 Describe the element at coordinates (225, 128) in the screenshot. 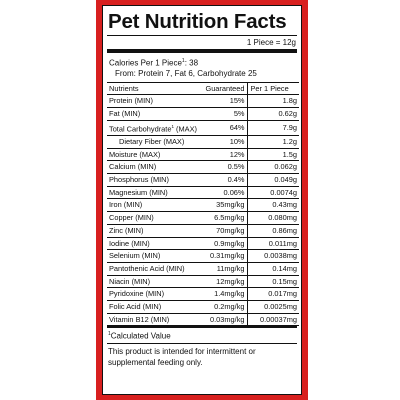

I see `guaranteed-value: 64%` at that location.